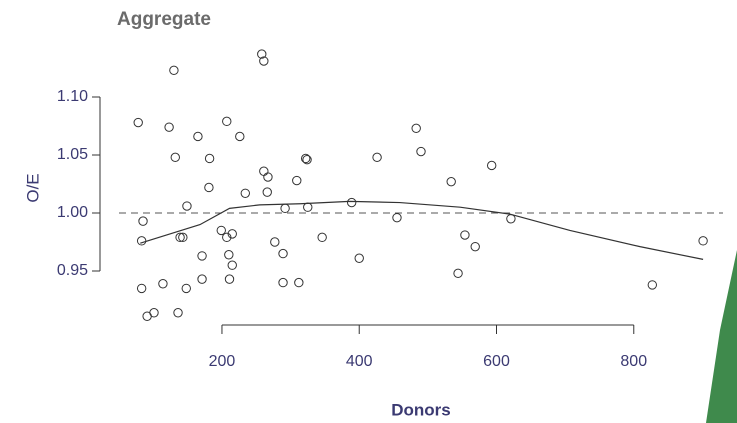 The image size is (737, 423). What do you see at coordinates (72, 270) in the screenshot?
I see `y-tick-label: 0.95` at bounding box center [72, 270].